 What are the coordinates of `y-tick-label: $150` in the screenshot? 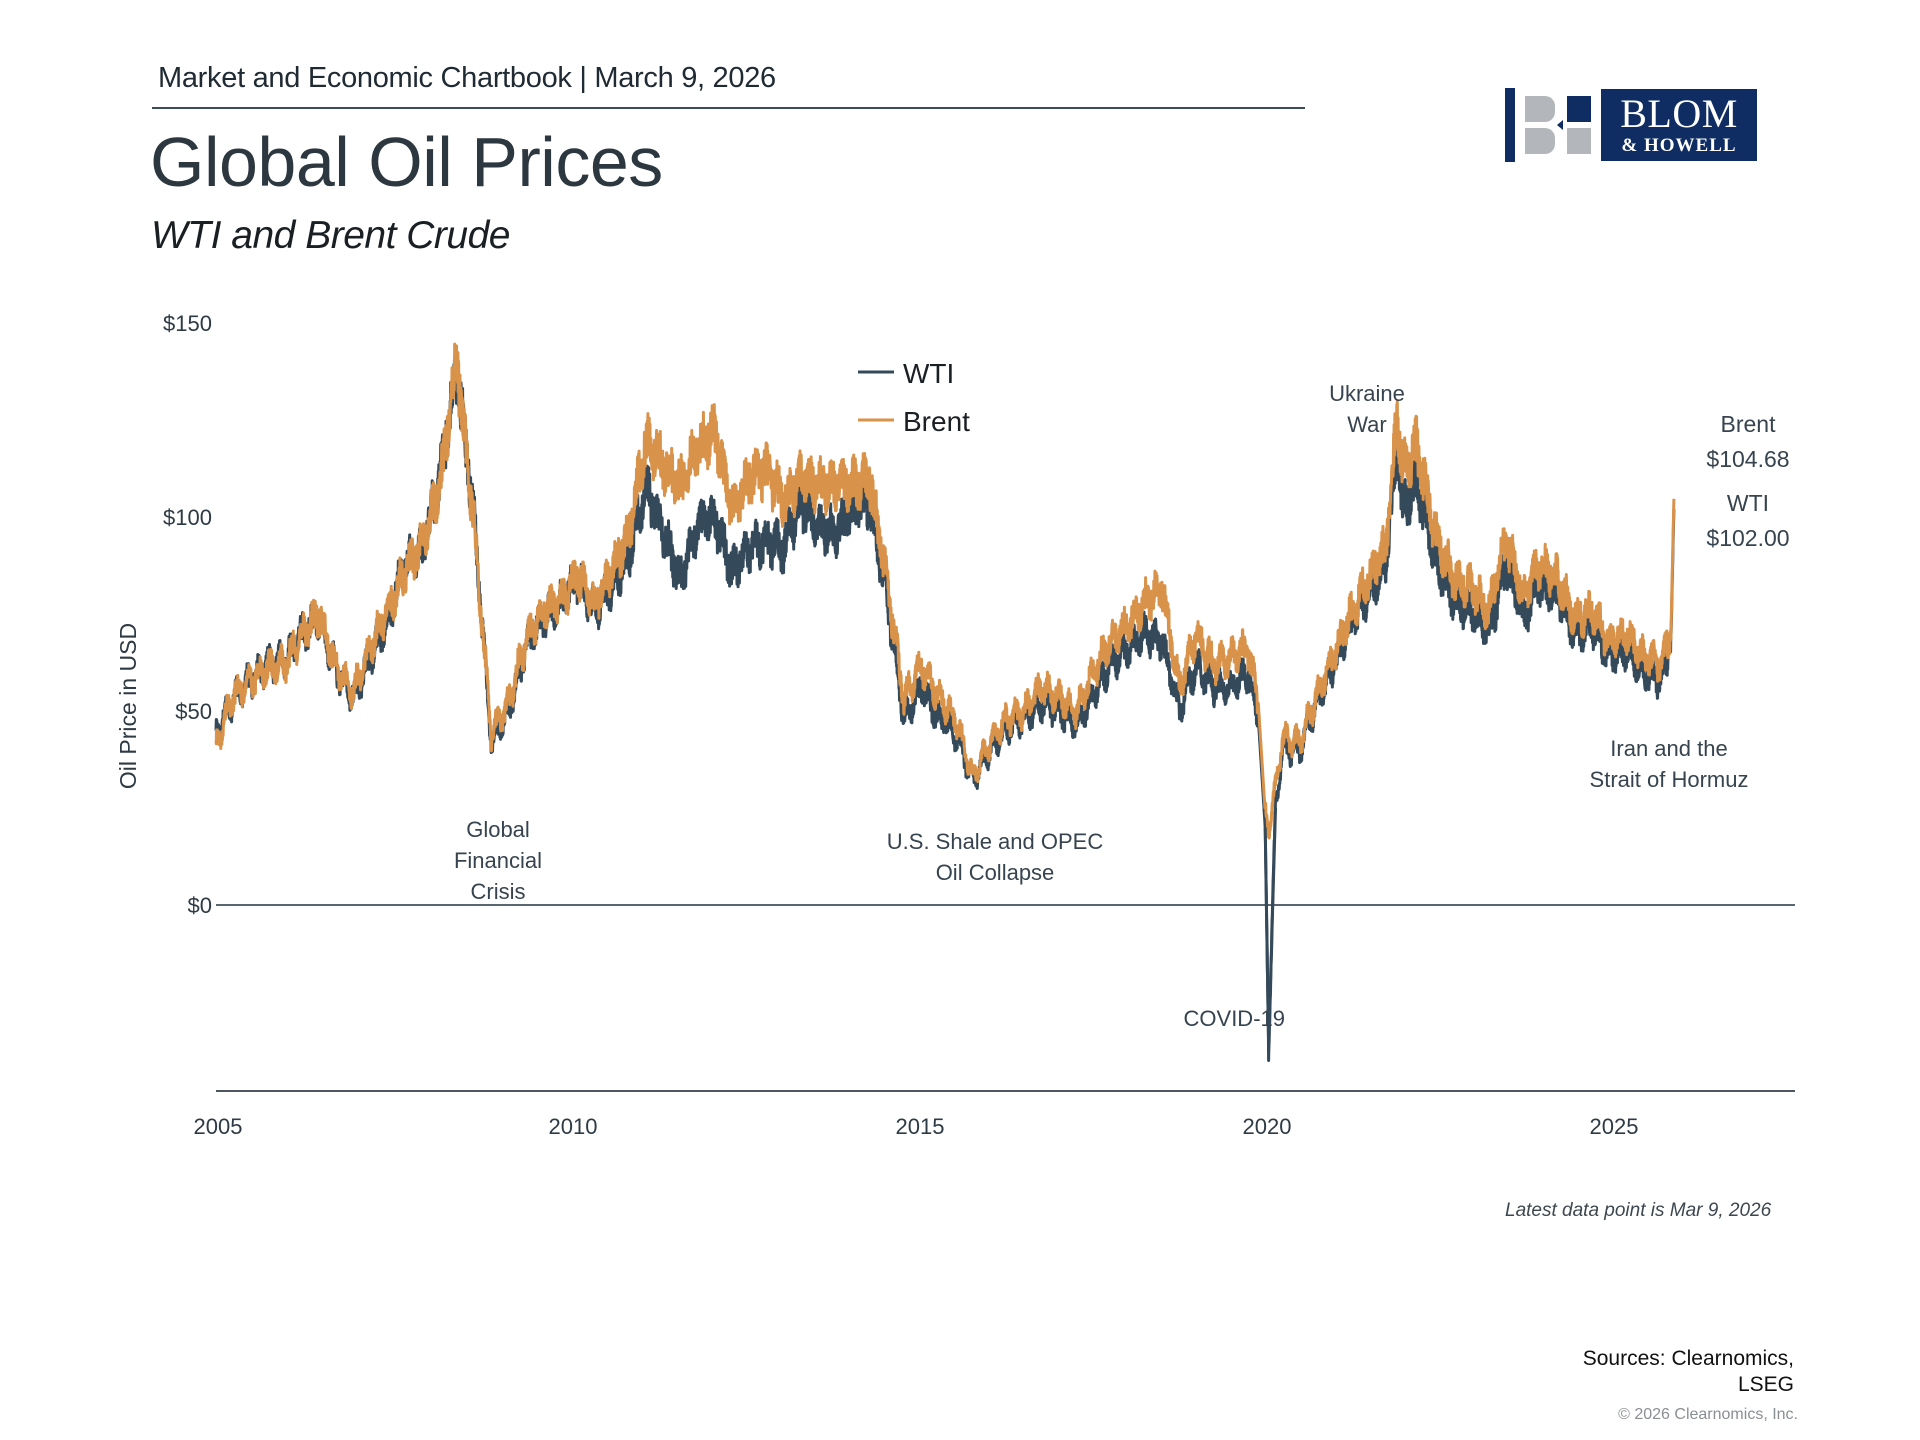 It's located at (187, 323).